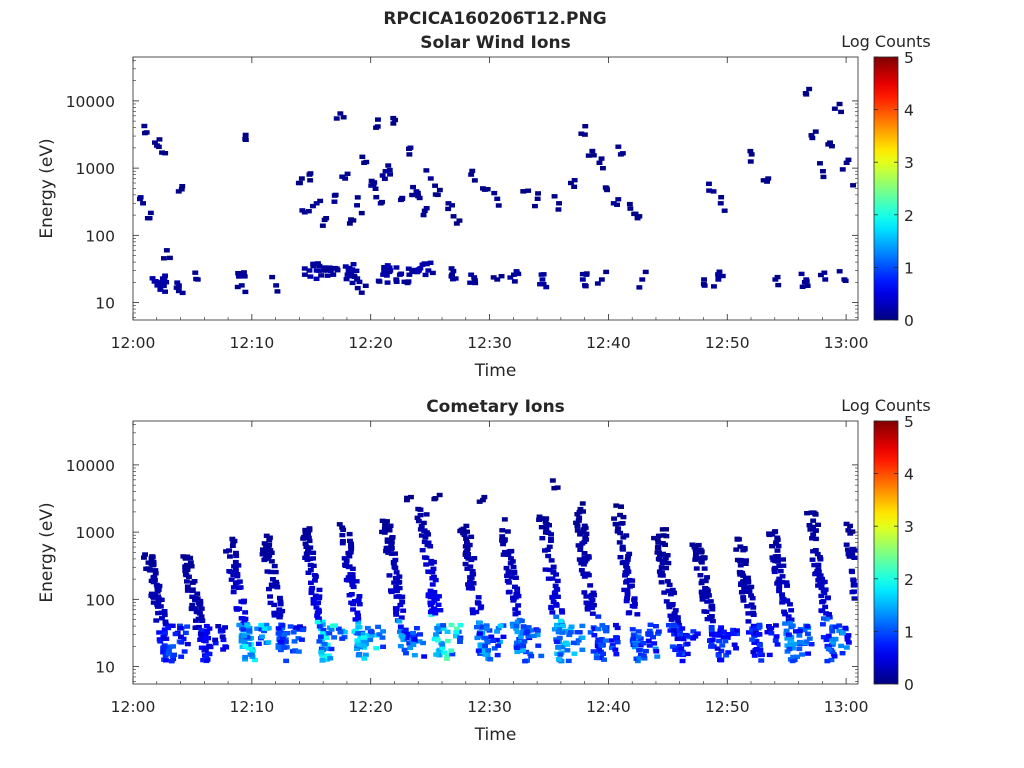 The image size is (1024, 768). What do you see at coordinates (489, 343) in the screenshot?
I see `x-tick-label: 12:30` at bounding box center [489, 343].